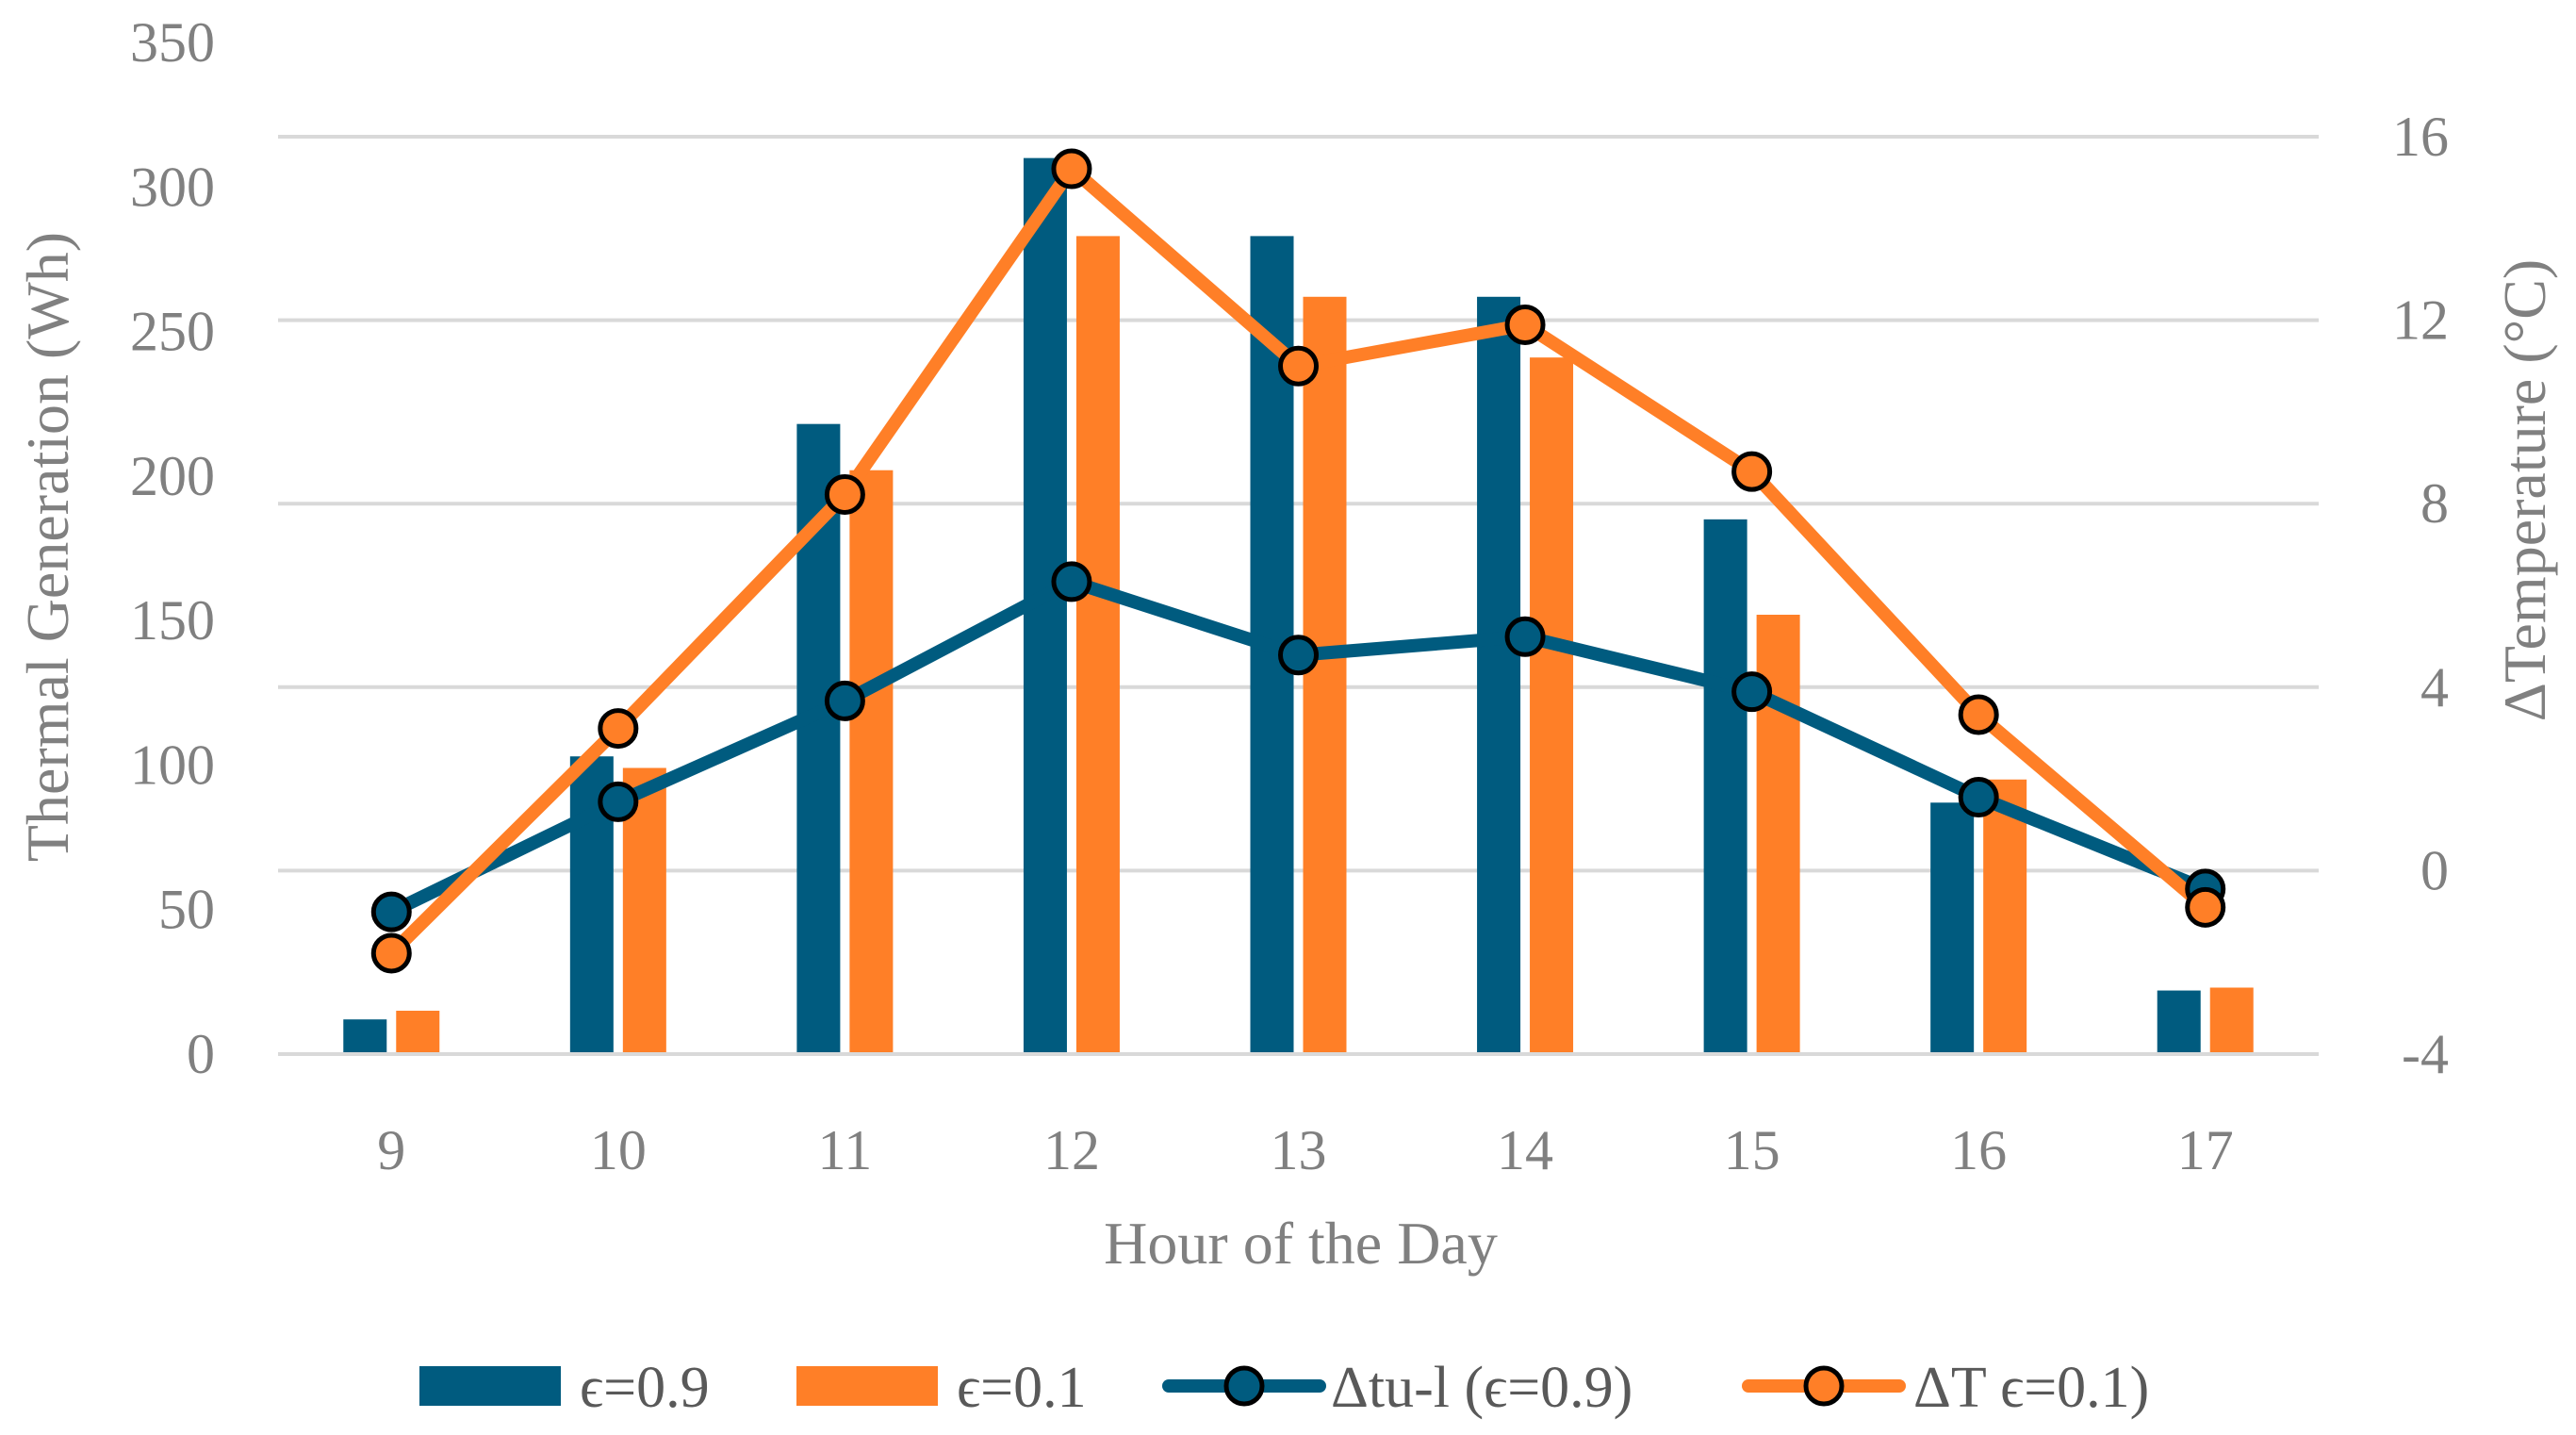 The image size is (2576, 1435). Describe the element at coordinates (618, 1150) in the screenshot. I see `x-tick-label: 10` at that location.